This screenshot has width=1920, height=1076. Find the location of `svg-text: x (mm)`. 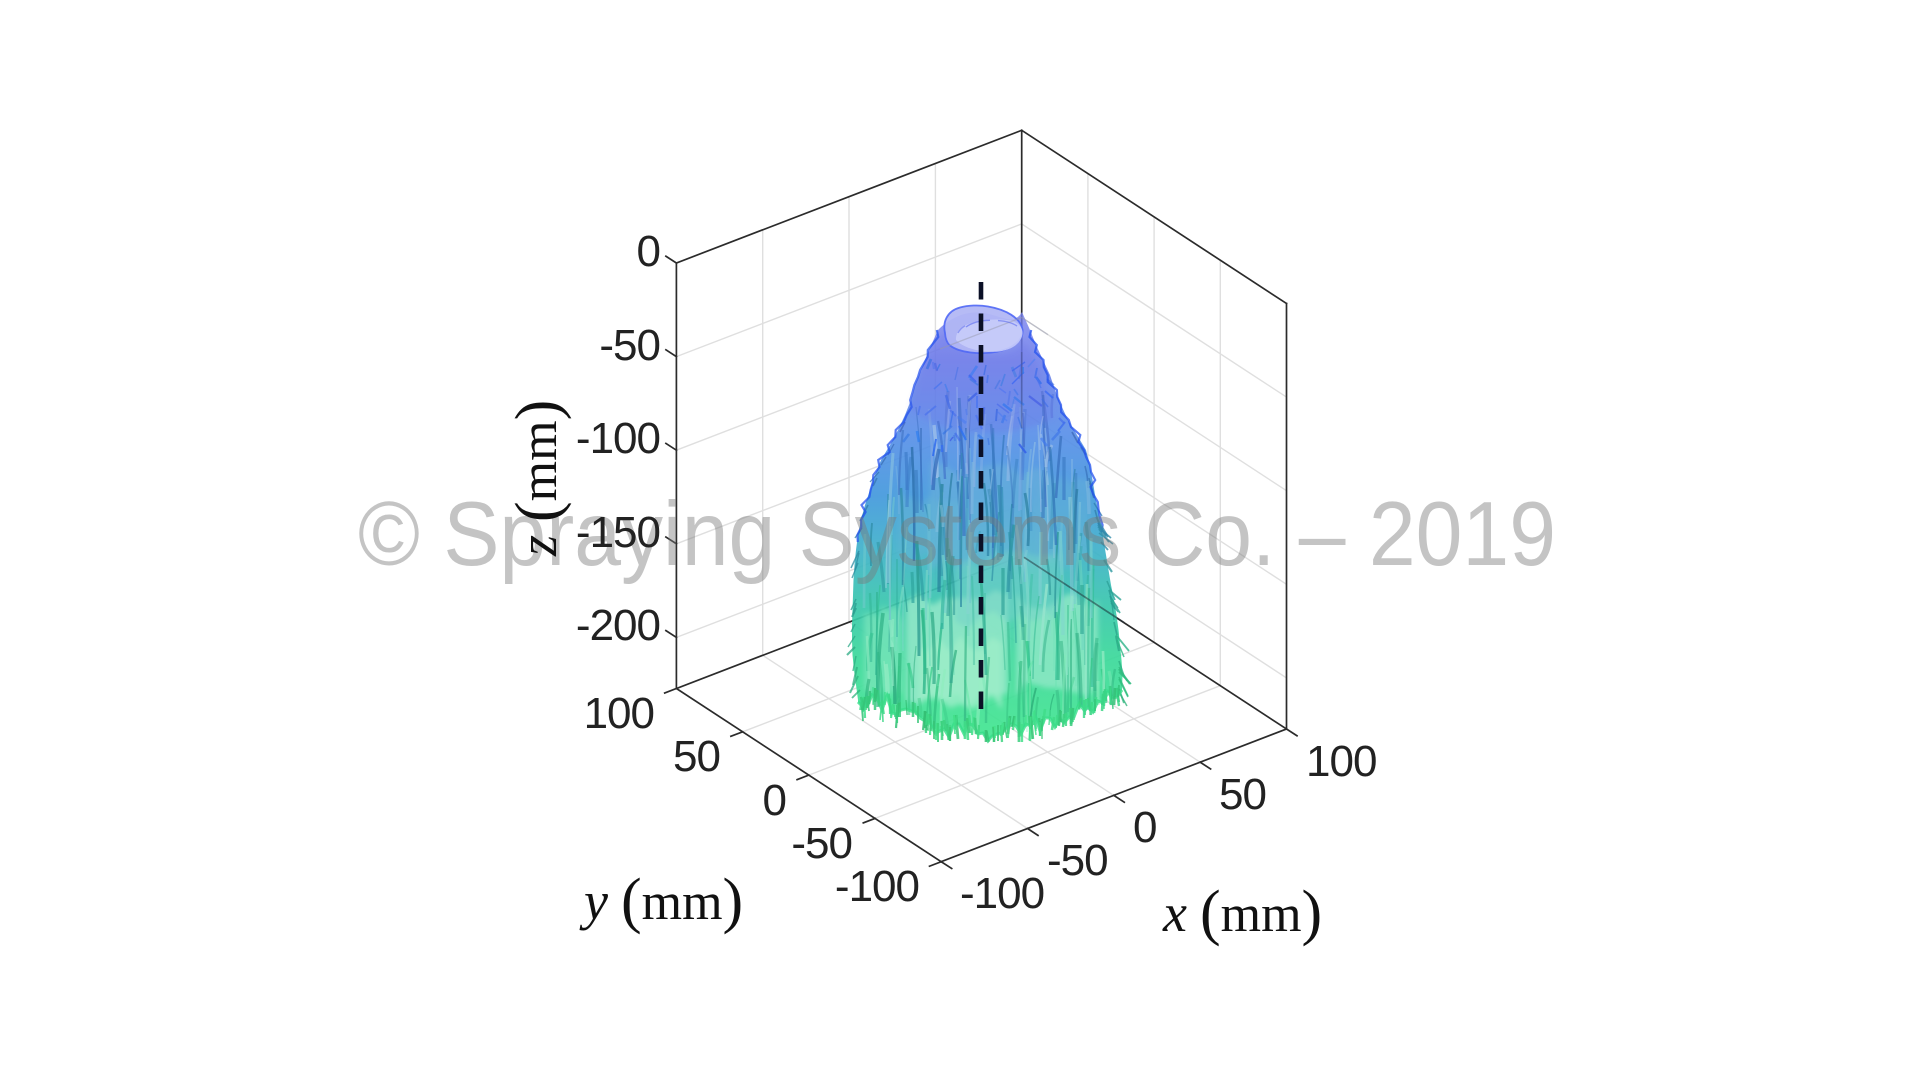

svg-text: x (mm) is located at coordinates (1242, 913).